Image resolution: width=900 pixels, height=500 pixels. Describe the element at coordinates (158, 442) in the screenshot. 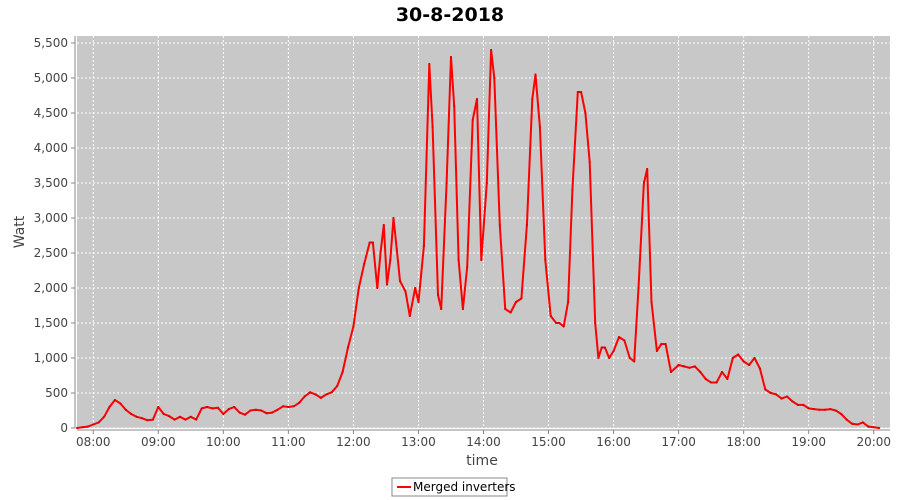

I see `x-tick-label: 09:00` at that location.